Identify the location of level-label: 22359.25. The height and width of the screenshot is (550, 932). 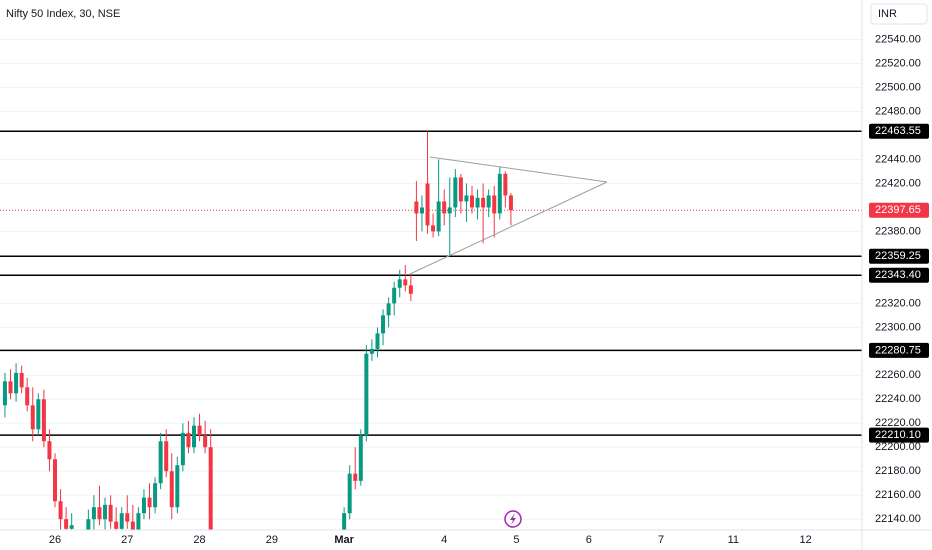
(898, 256).